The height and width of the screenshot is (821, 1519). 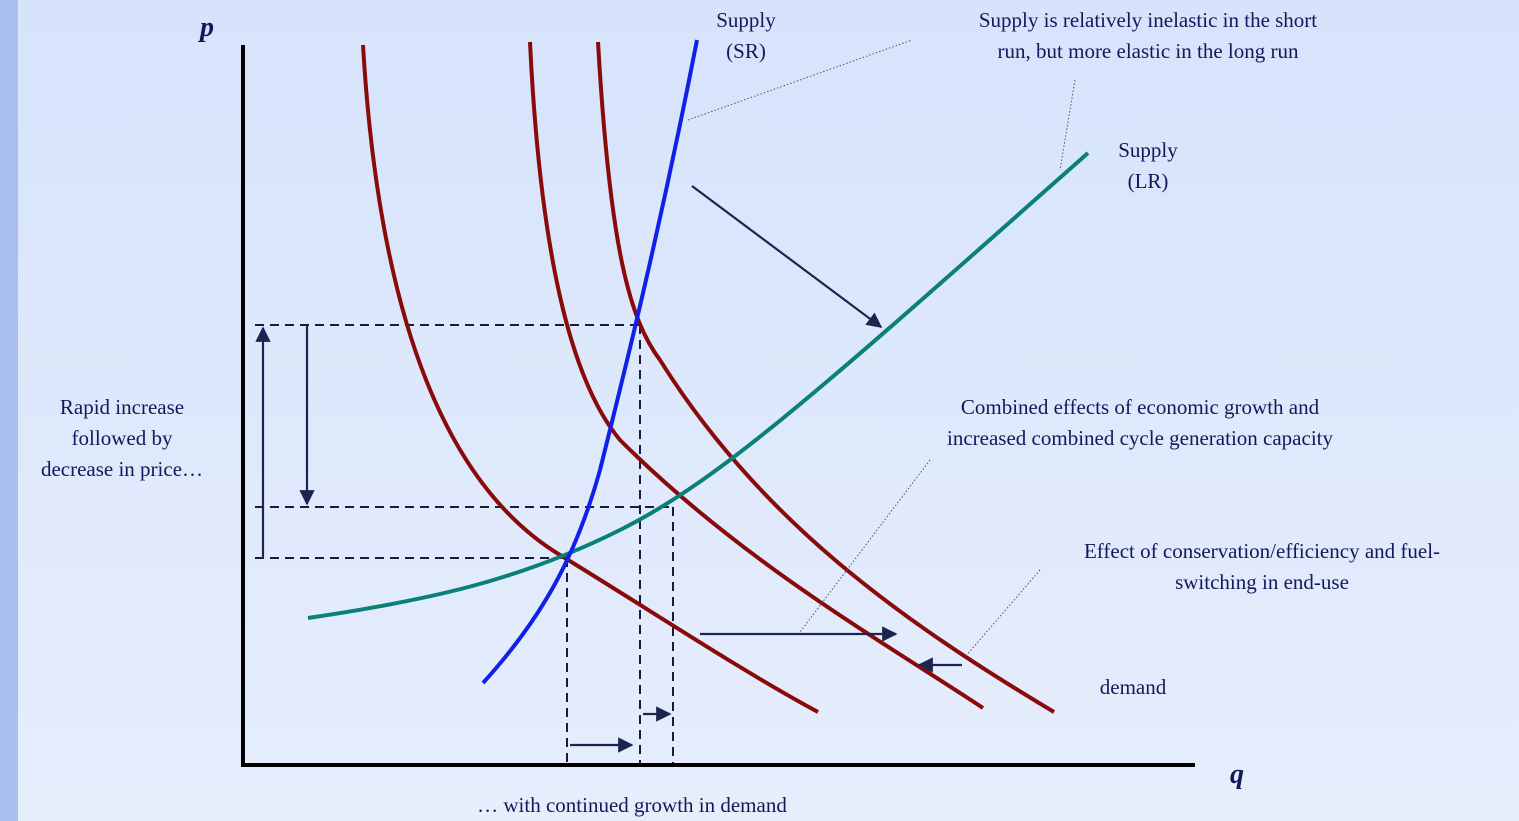 I want to click on guides, so click(x=464, y=544).